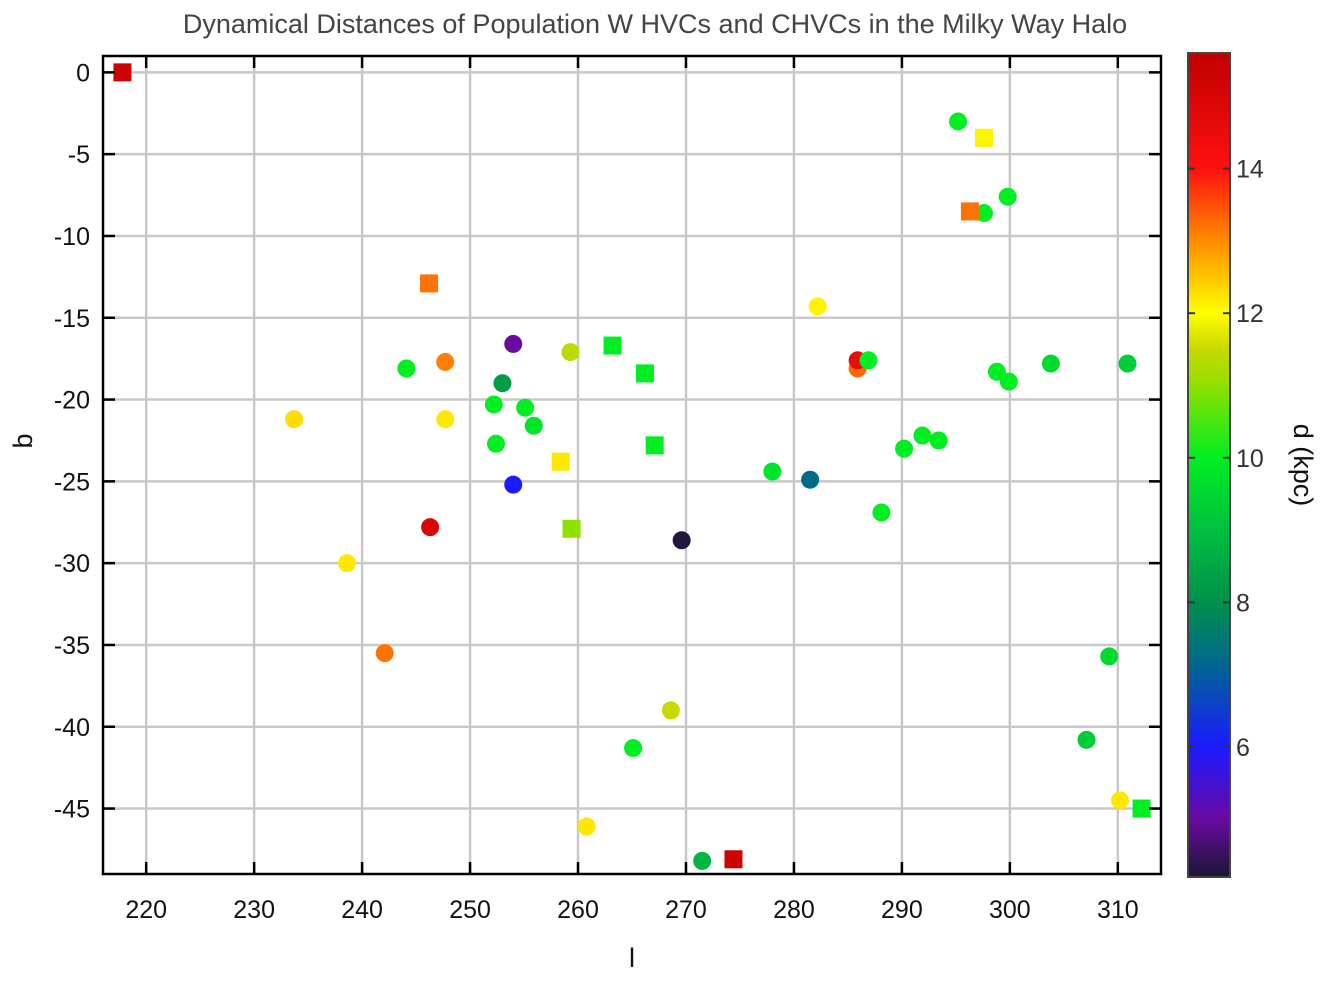  What do you see at coordinates (72, 401) in the screenshot?
I see `y-tick-label: -20` at bounding box center [72, 401].